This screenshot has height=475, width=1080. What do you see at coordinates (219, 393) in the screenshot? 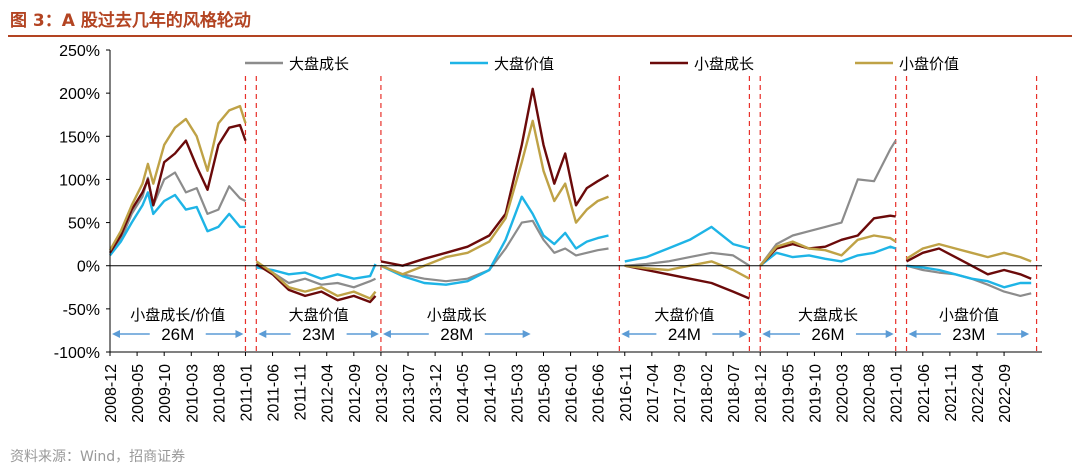
I see `x-tick-label: 2010-08` at bounding box center [219, 393].